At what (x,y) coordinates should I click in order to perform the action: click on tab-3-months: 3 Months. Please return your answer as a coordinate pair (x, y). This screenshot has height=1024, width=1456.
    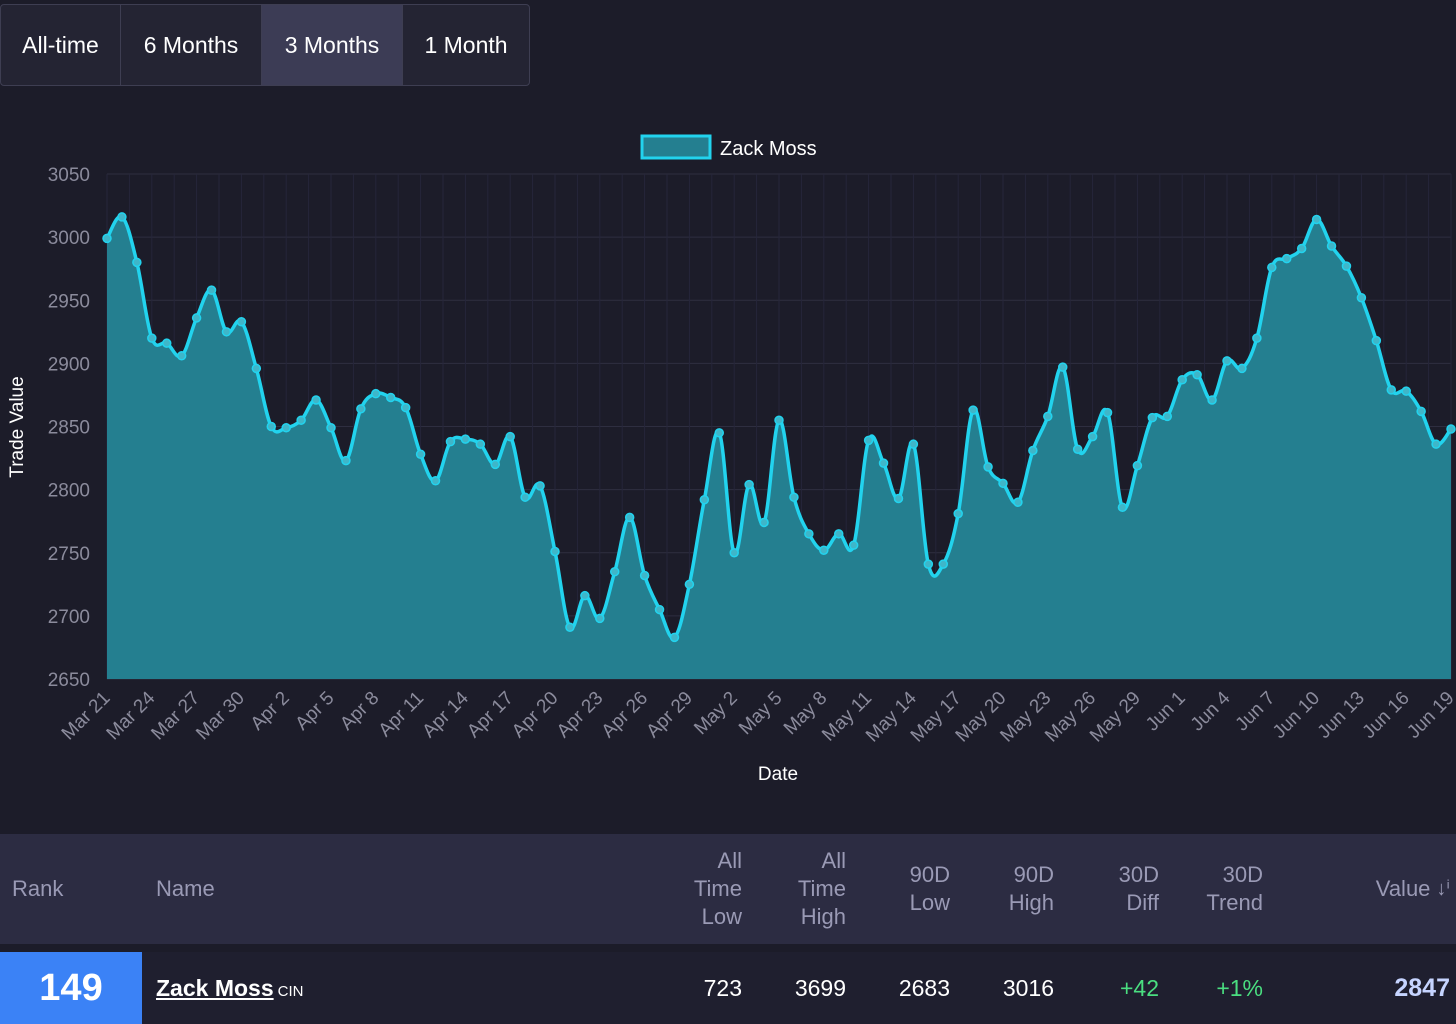
    Looking at the image, I should click on (332, 45).